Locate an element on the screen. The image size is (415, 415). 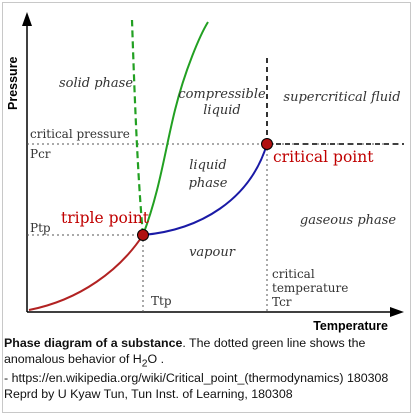
caption-subscript: 2 is located at coordinates (144, 363).